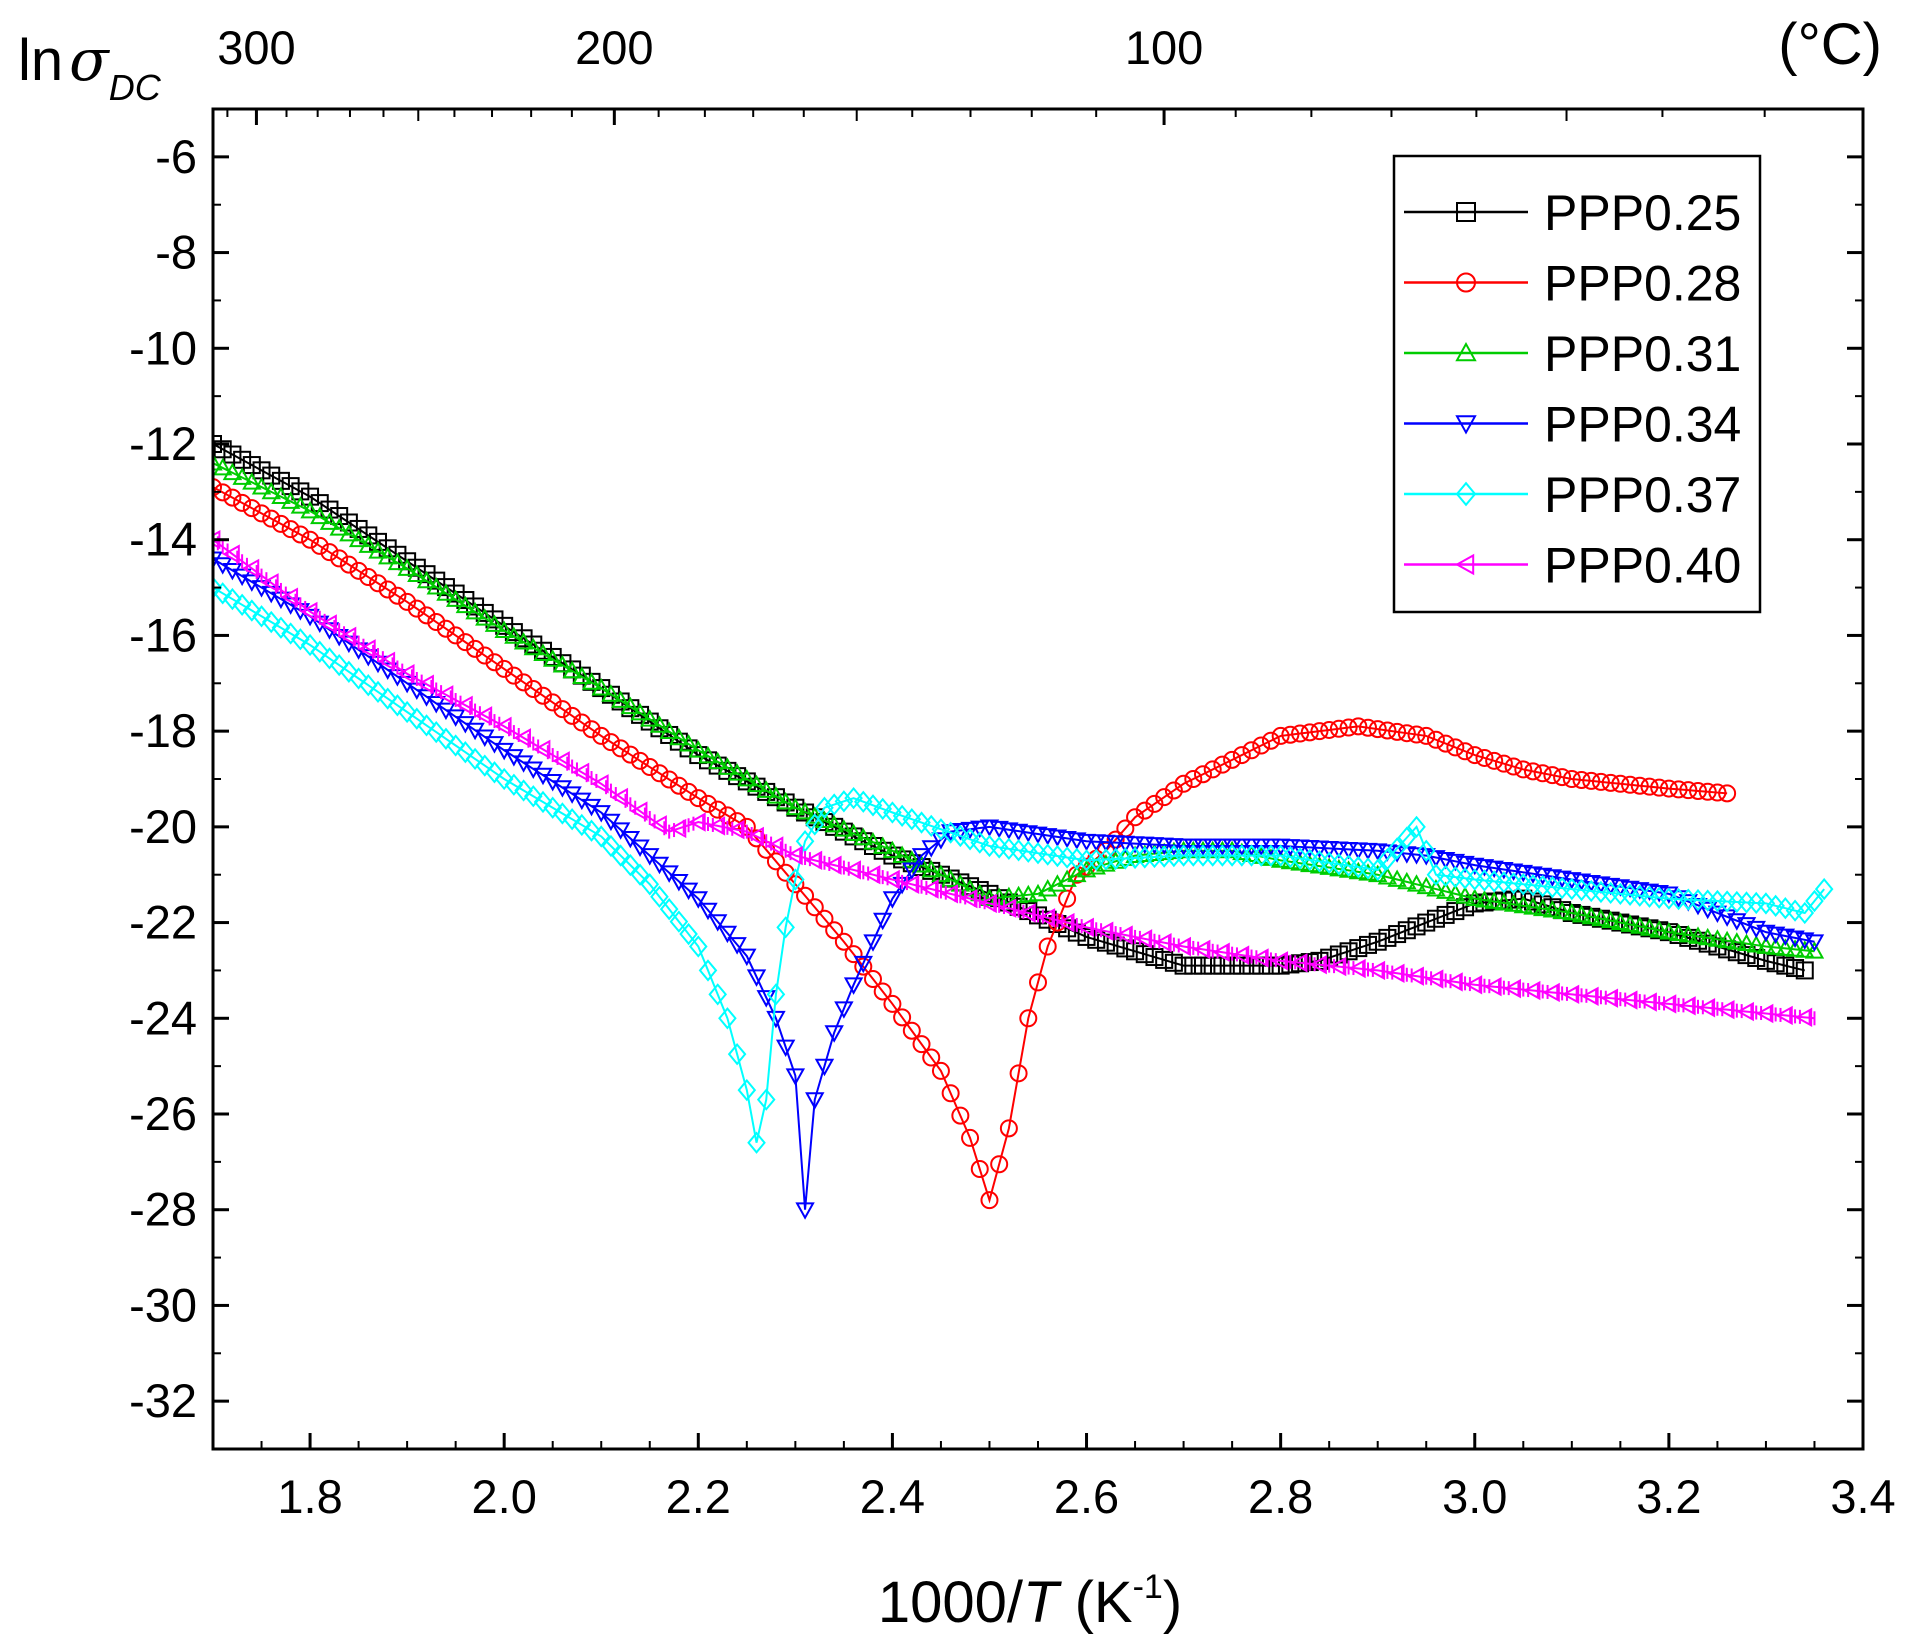 Image resolution: width=1907 pixels, height=1648 pixels. I want to click on legend-entry: PPP0.28, so click(1572, 284).